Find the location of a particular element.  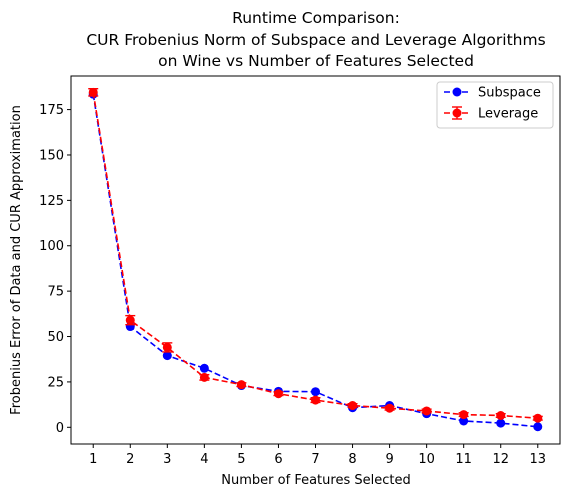

x-tick-label: 13 is located at coordinates (537, 459).